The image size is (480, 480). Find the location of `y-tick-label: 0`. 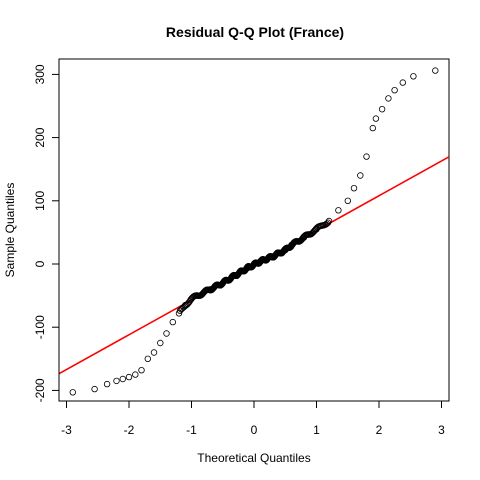

y-tick-label: 0 is located at coordinates (40, 263).